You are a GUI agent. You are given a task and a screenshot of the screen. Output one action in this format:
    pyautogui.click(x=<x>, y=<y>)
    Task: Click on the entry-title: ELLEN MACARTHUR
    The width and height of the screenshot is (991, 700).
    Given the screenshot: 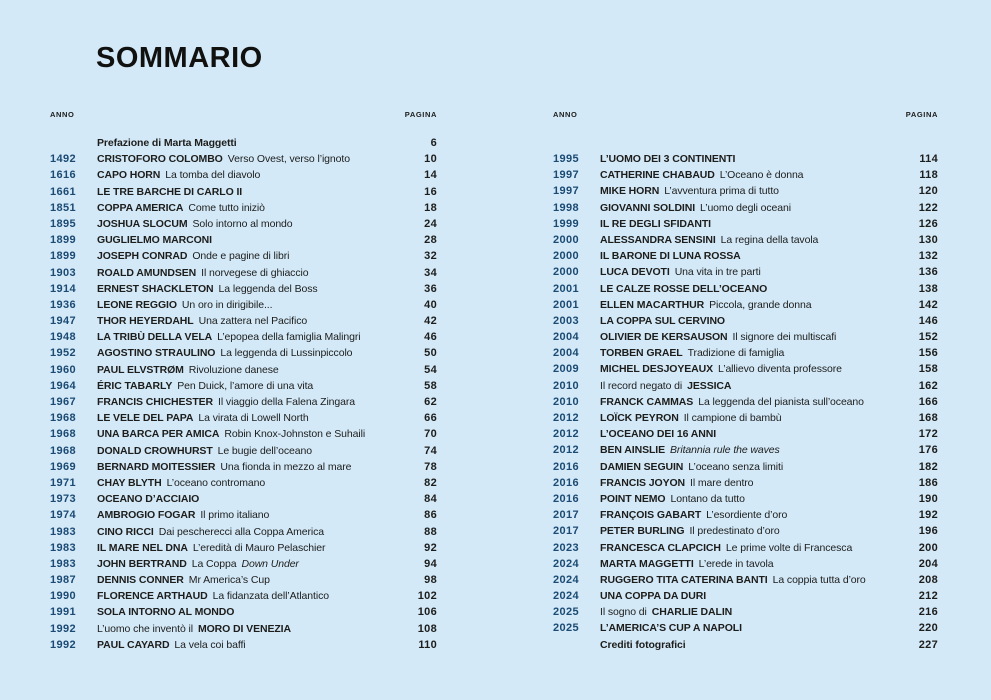 What is the action you would take?
    pyautogui.click(x=652, y=304)
    